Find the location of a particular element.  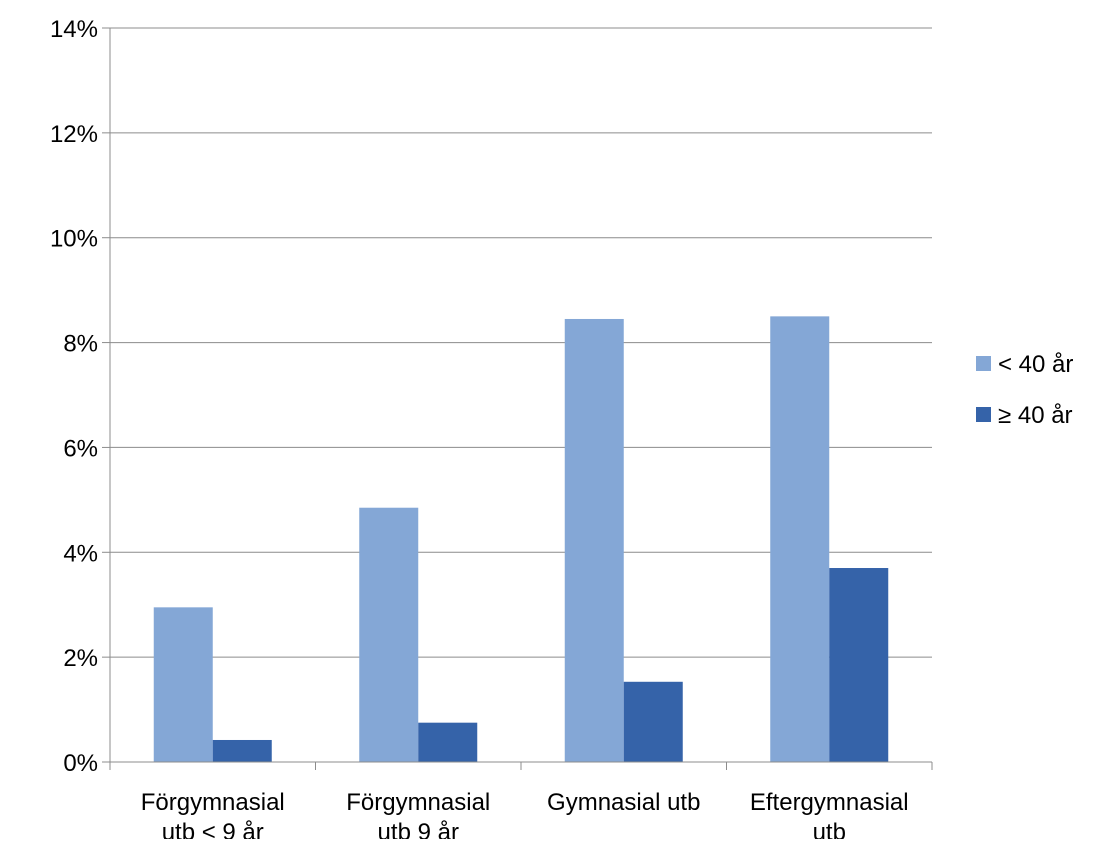

x-category-label: Gymnasial utb is located at coordinates (623, 802).